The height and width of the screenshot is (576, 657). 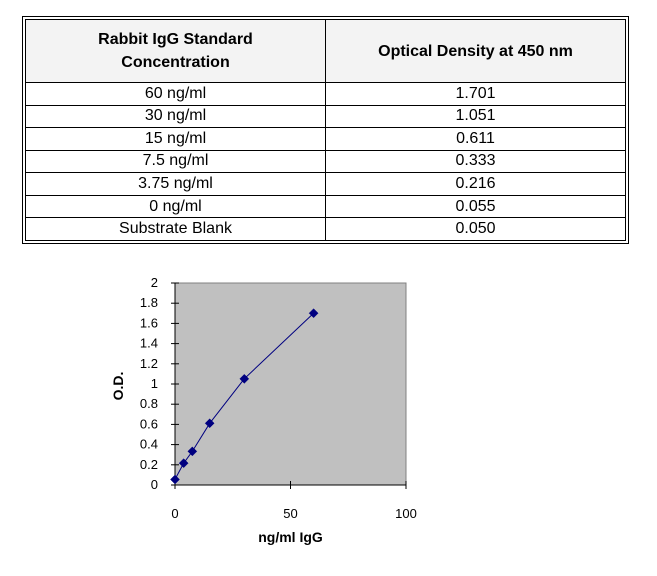 I want to click on cell-optical-density: 0.055, so click(x=475, y=206).